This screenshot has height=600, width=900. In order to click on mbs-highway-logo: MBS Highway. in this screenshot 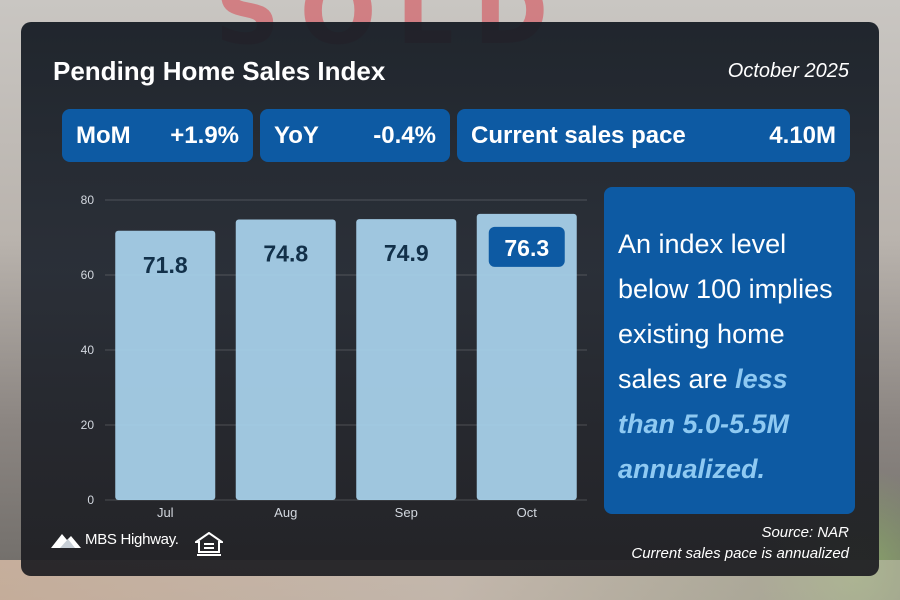, I will do `click(115, 539)`.